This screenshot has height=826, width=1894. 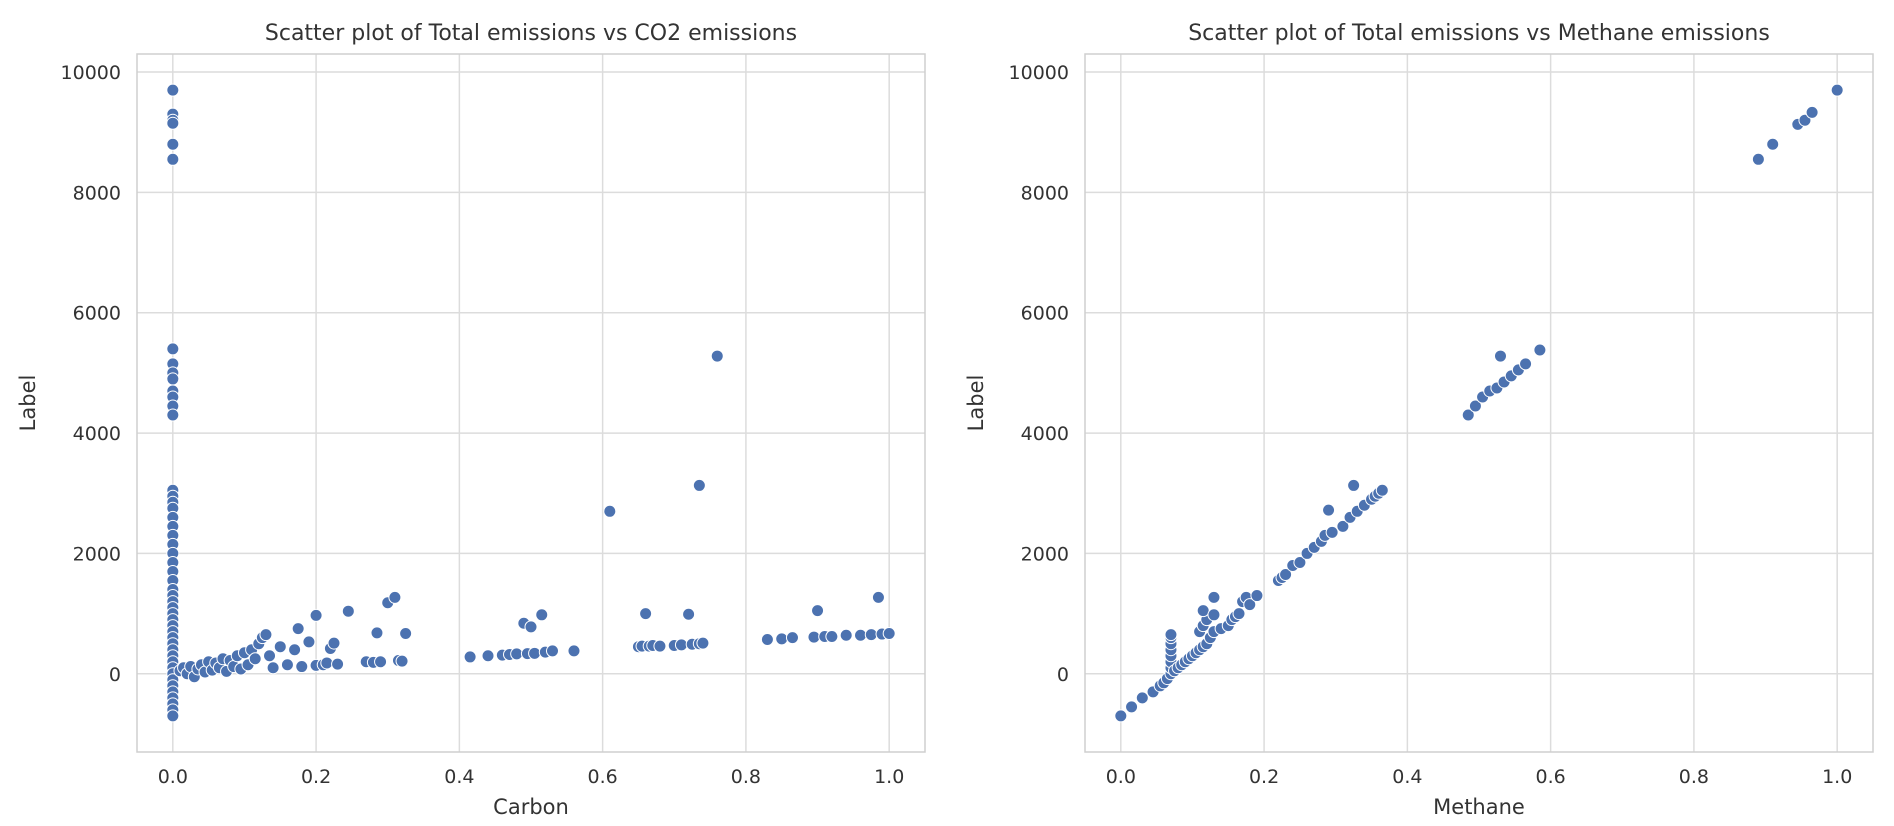 I want to click on x-axis-label: Methane, so click(x=1479, y=807).